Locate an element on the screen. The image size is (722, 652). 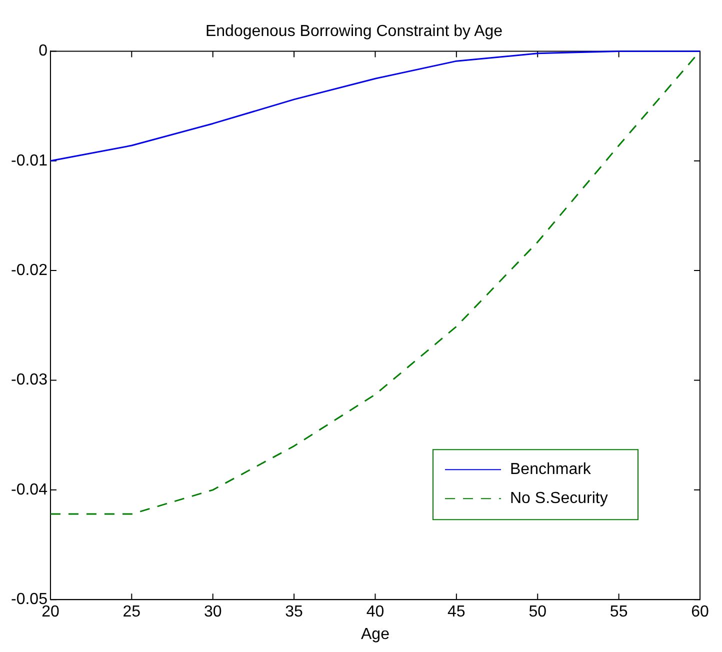
legend-label: Benchmark is located at coordinates (551, 469).